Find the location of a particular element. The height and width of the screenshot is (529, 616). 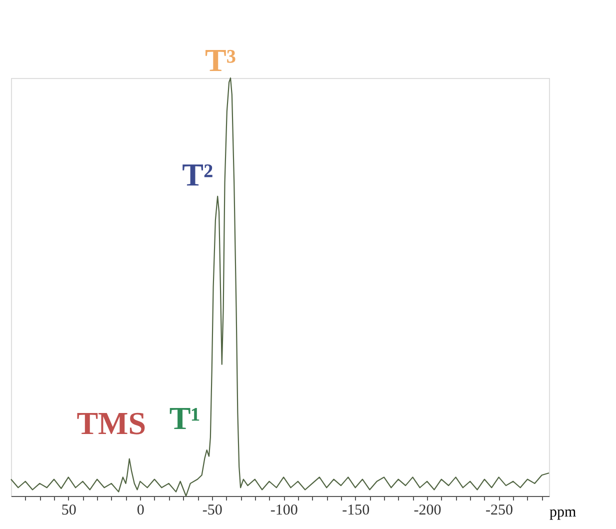

annotation: T¹ is located at coordinates (184, 418).